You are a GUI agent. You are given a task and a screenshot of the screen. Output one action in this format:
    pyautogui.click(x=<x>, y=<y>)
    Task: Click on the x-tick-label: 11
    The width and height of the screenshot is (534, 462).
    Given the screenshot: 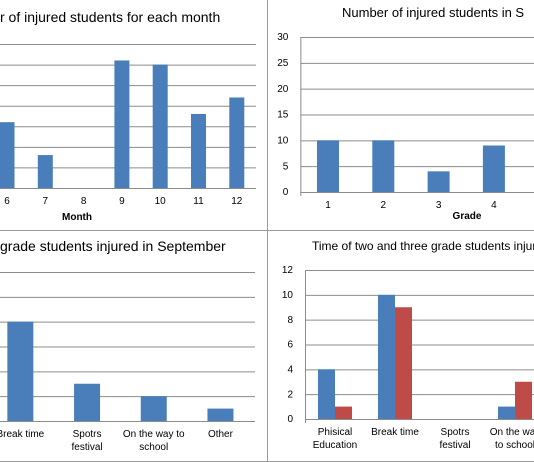 What is the action you would take?
    pyautogui.click(x=198, y=201)
    